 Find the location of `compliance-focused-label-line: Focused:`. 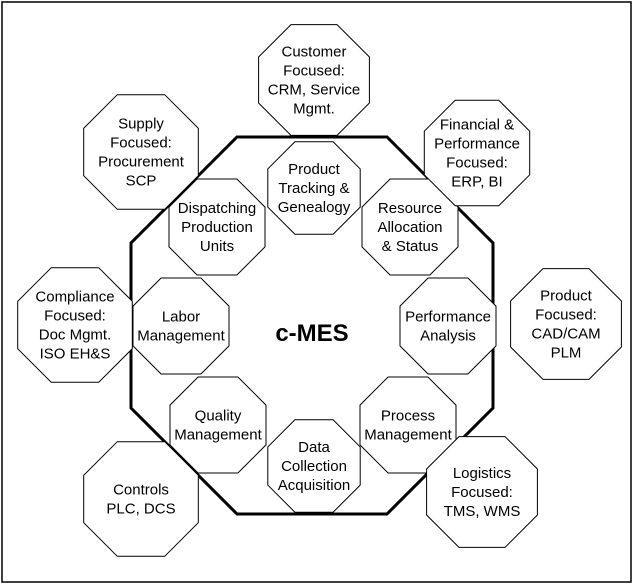

compliance-focused-label-line: Focused: is located at coordinates (75, 316).